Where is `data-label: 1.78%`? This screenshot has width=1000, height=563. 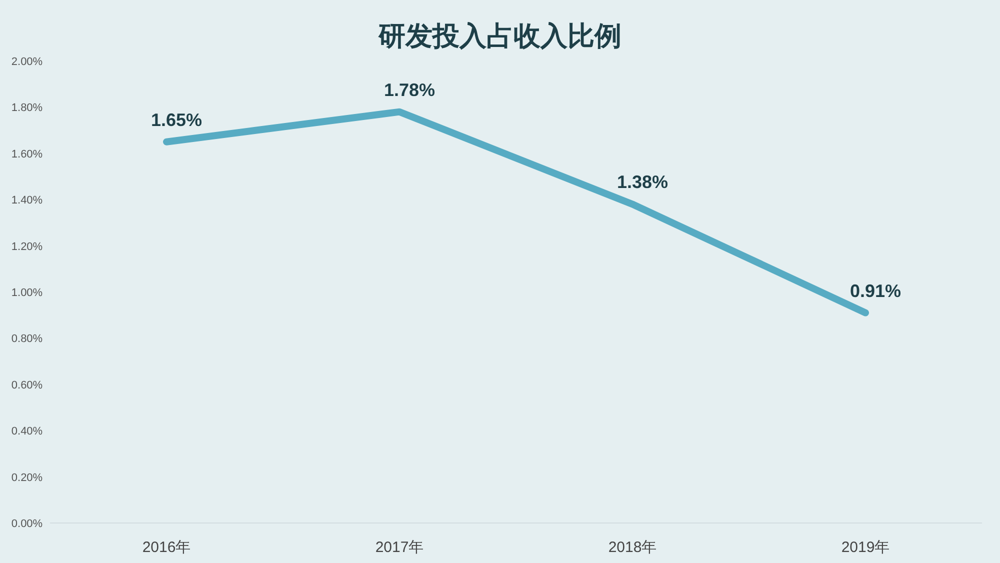
data-label: 1.78% is located at coordinates (410, 90).